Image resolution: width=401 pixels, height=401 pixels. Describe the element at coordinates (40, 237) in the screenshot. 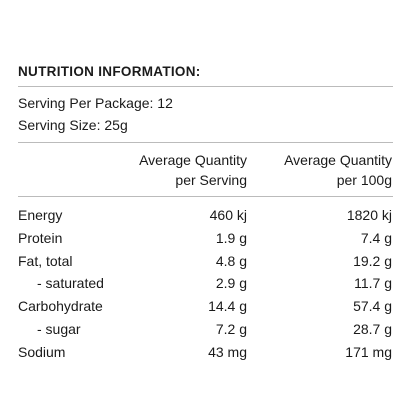

I see `nutrient-label: Protein` at that location.